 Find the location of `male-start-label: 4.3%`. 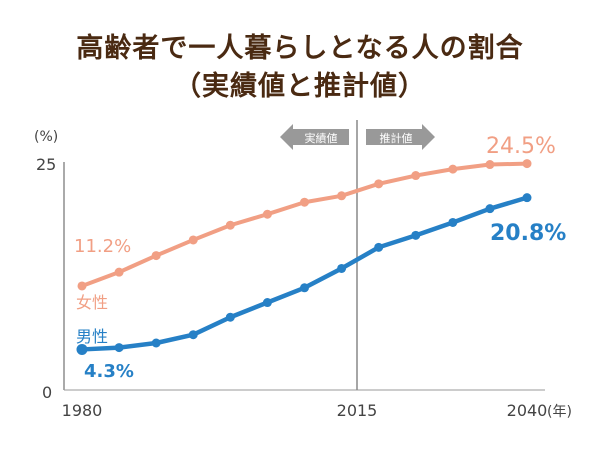

male-start-label: 4.3% is located at coordinates (109, 371).